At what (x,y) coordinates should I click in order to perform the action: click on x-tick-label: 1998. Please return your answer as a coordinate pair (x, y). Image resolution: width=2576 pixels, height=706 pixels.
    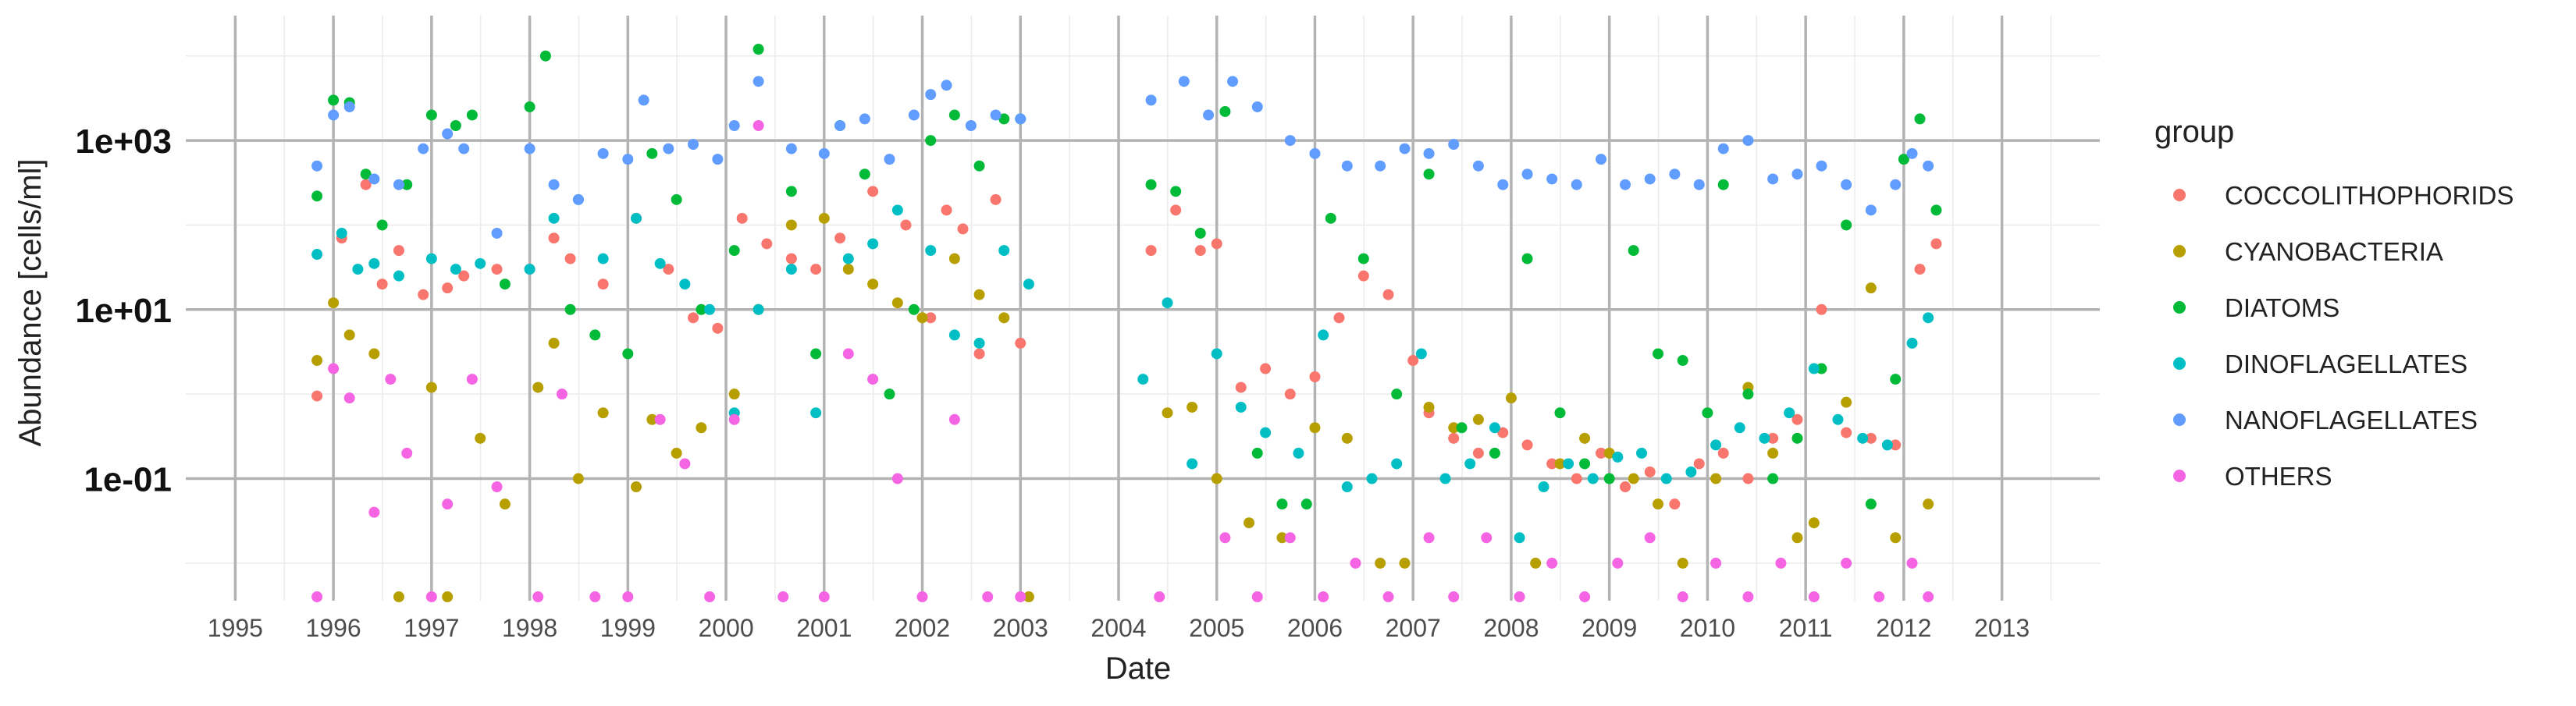
    Looking at the image, I should click on (529, 628).